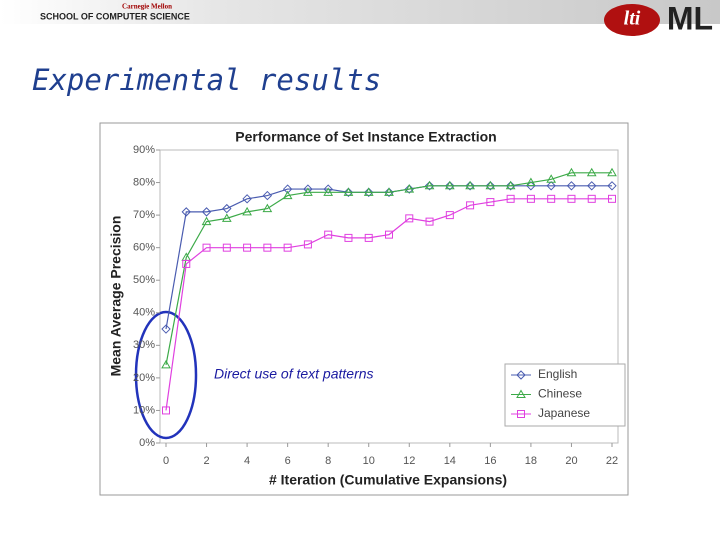  Describe the element at coordinates (147, 443) in the screenshot. I see `y-tick-label: 0%` at that location.